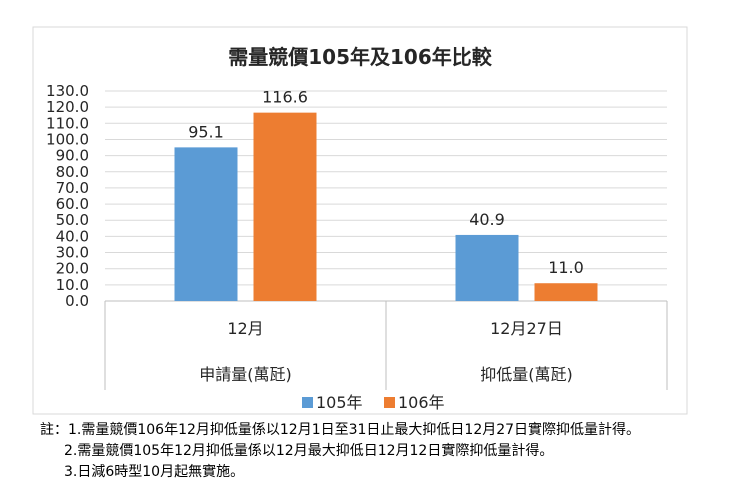  What do you see at coordinates (206, 131) in the screenshot?
I see `data-label: 95.1` at bounding box center [206, 131].